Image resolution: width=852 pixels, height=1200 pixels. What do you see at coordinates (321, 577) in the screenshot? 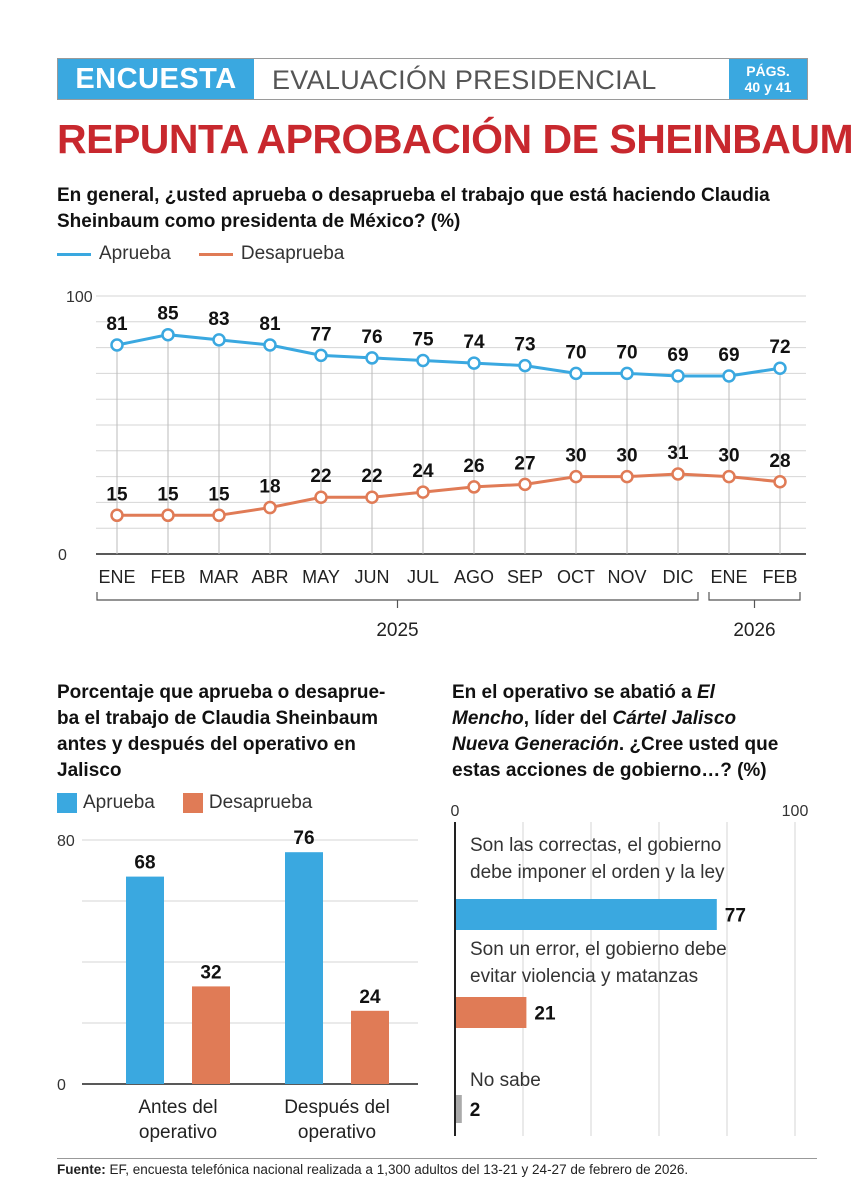
I see `x-tick-label: MAY` at bounding box center [321, 577].